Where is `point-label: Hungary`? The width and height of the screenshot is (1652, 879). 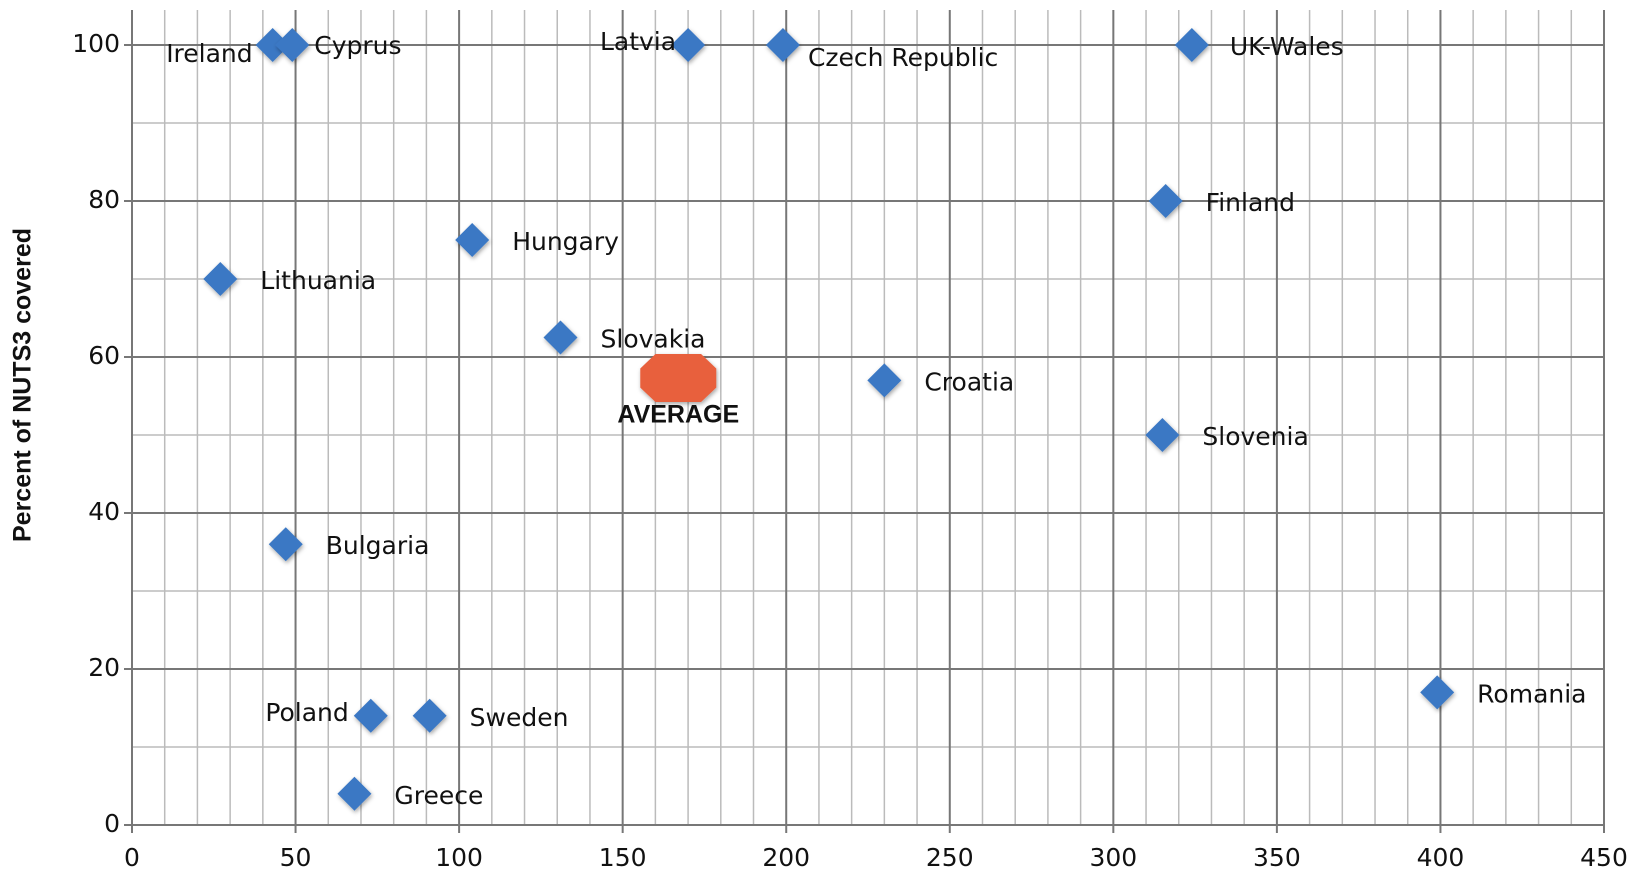
point-label: Hungary is located at coordinates (565, 241).